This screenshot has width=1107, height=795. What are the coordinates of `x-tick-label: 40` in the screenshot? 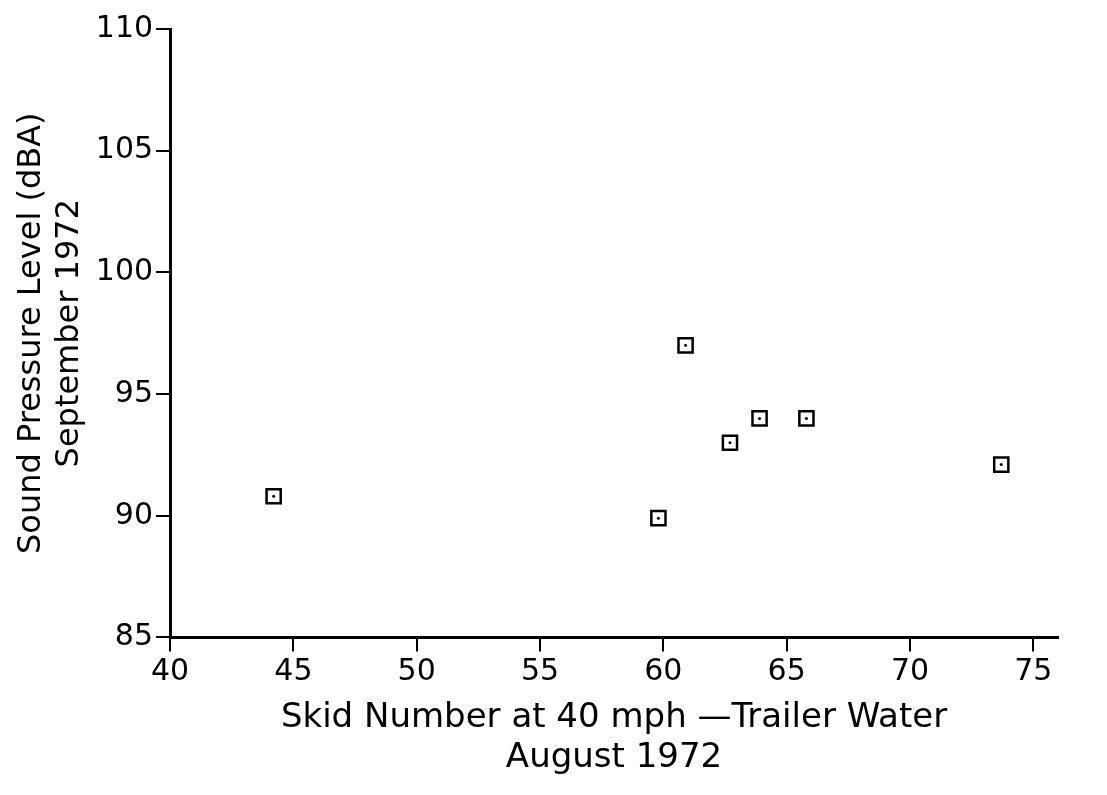 It's located at (170, 670).